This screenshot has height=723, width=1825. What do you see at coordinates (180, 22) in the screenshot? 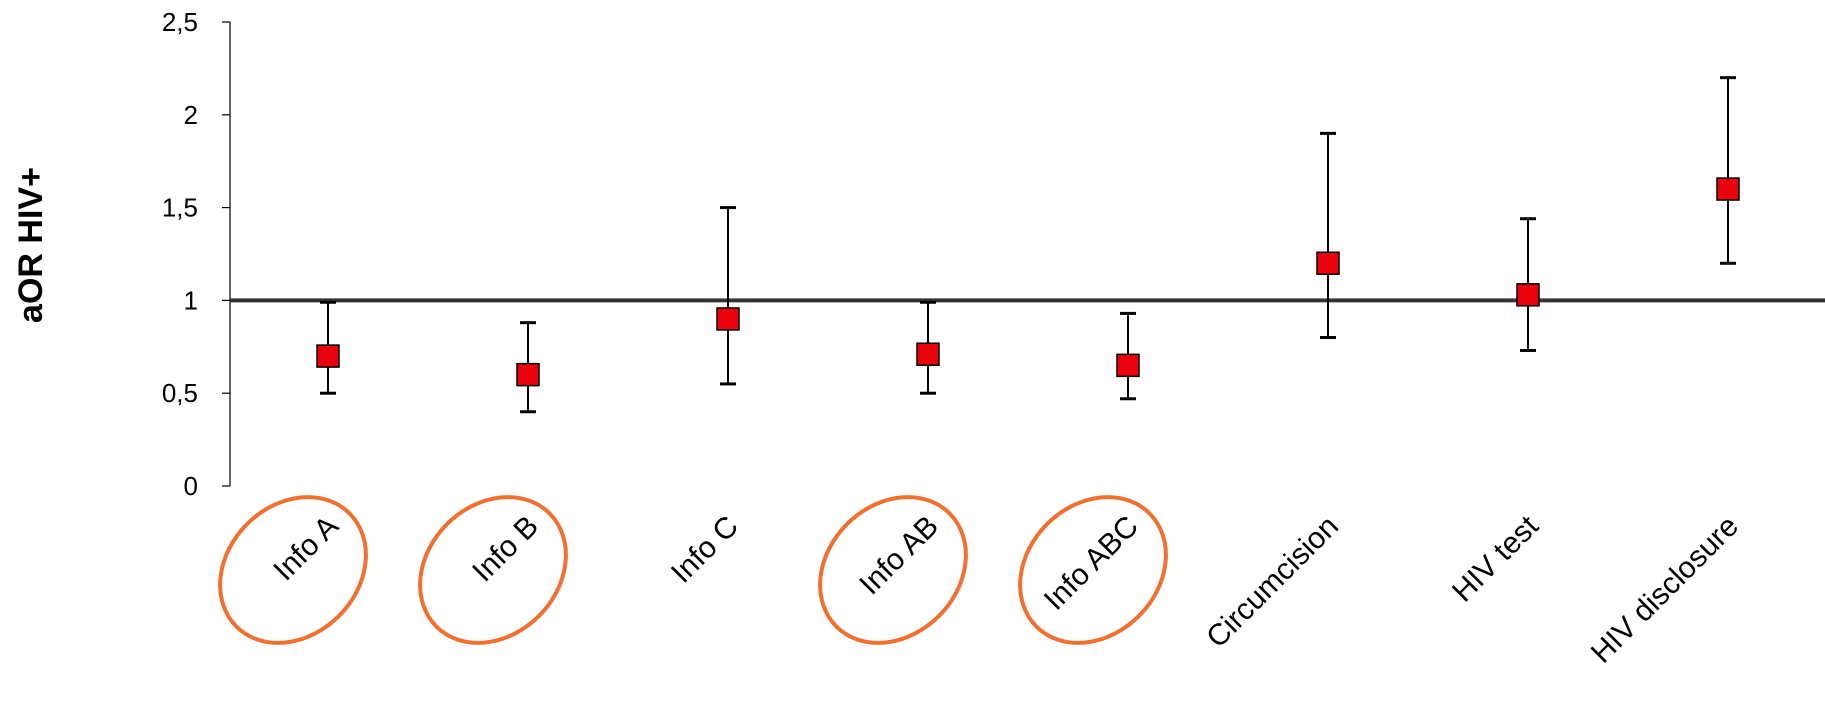
I see `y-tick-label: 2,5` at bounding box center [180, 22].